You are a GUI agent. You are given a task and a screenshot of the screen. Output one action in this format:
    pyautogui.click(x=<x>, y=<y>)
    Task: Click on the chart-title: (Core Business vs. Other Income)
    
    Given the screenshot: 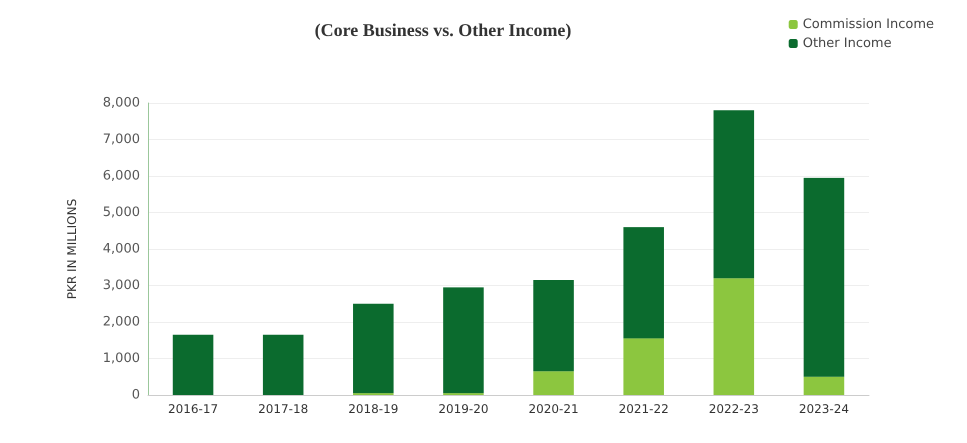 What is the action you would take?
    pyautogui.click(x=443, y=30)
    